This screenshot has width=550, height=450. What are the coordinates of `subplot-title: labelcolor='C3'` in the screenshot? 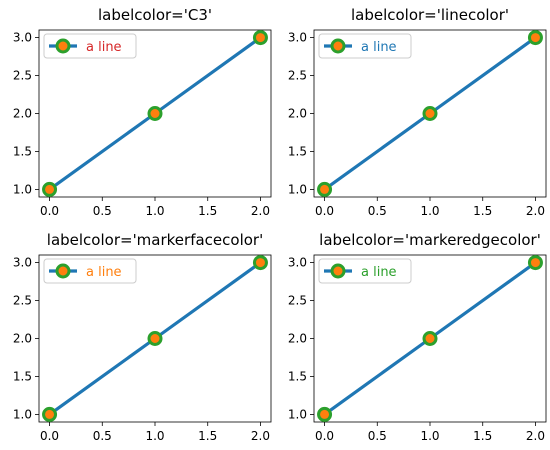 It's located at (155, 15).